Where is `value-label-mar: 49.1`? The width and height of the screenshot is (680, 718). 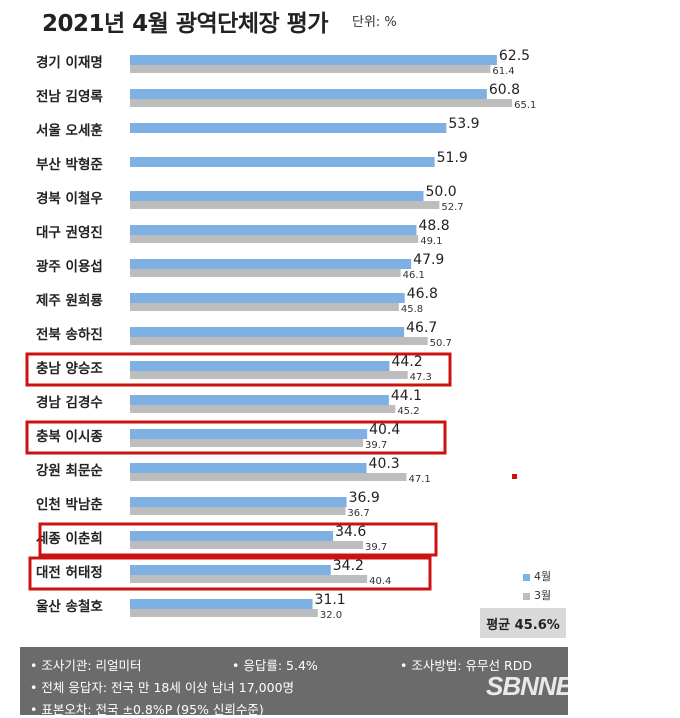
value-label-mar: 49.1 is located at coordinates (431, 241).